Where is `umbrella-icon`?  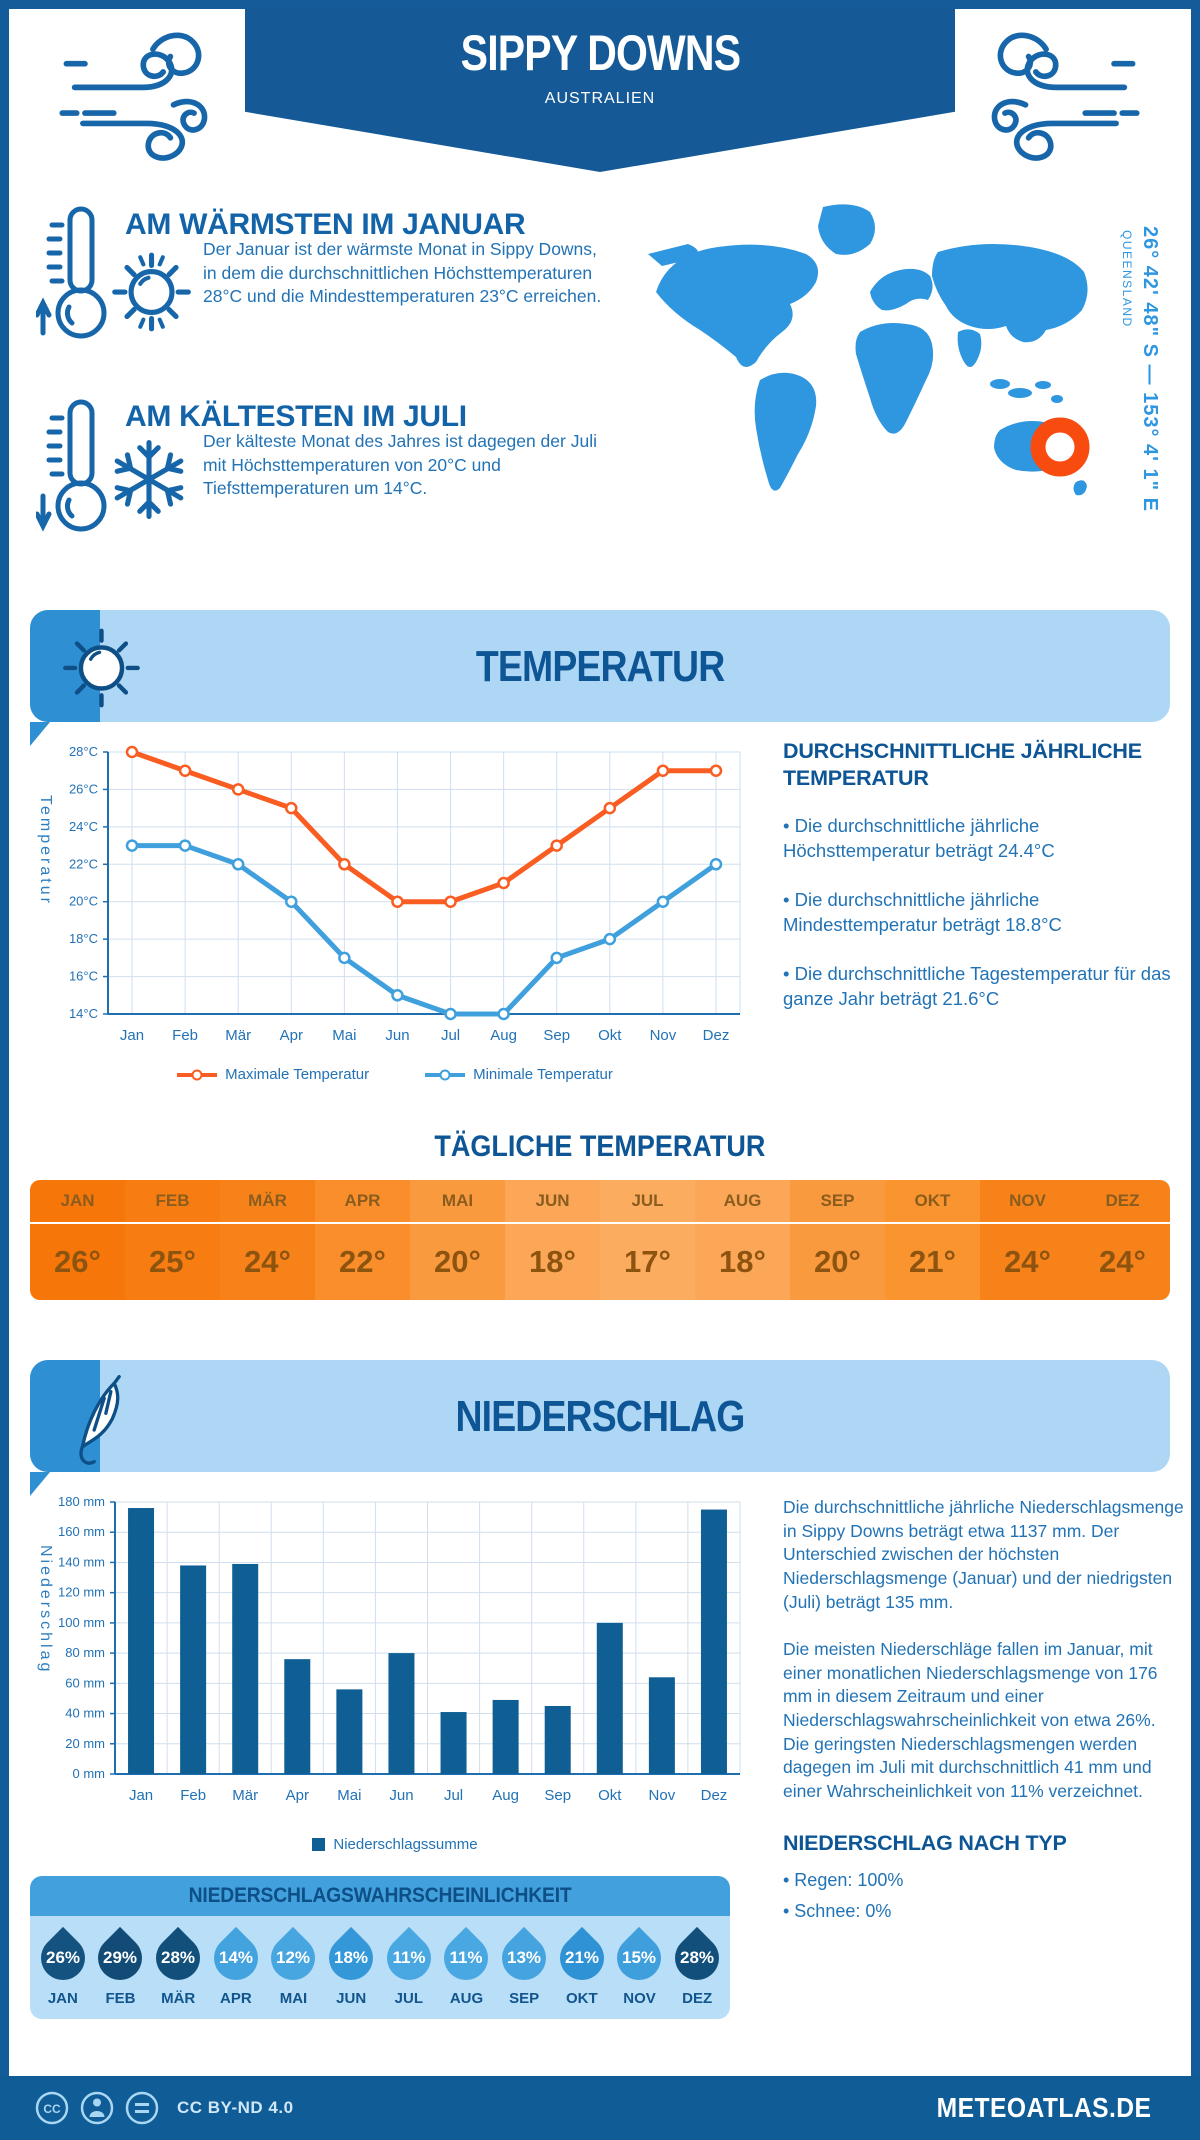 umbrella-icon is located at coordinates (100, 1420).